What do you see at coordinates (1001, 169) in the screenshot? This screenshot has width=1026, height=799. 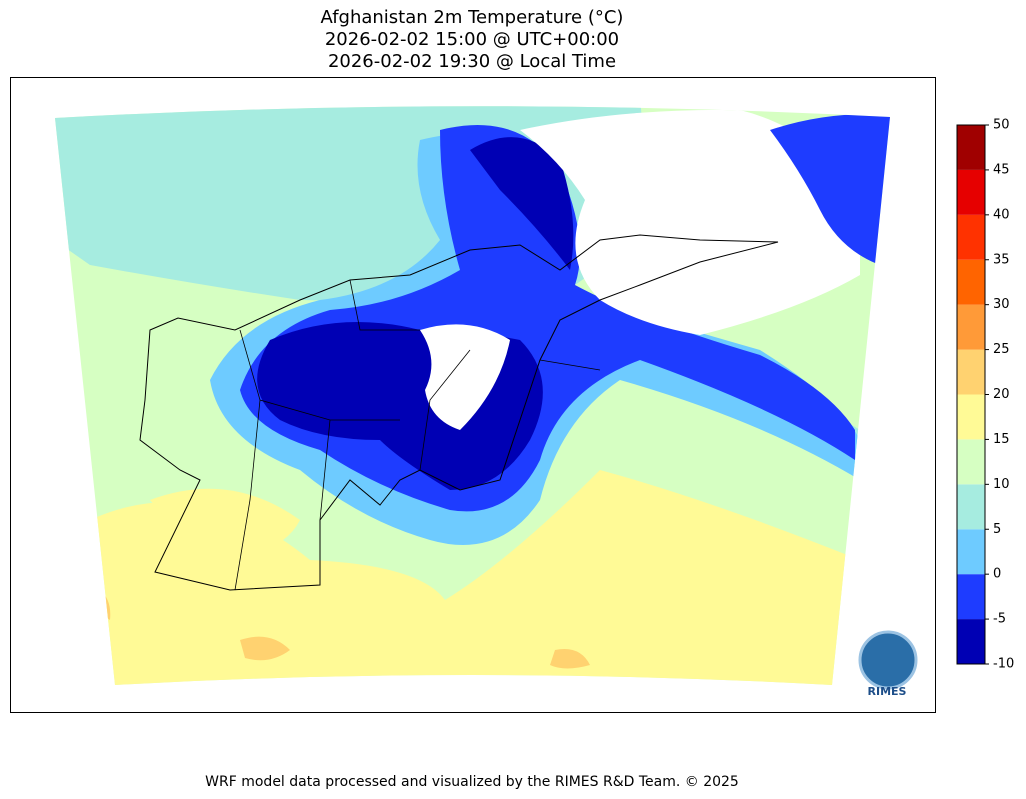 I see `colorbar-tick-label: 45` at bounding box center [1001, 169].